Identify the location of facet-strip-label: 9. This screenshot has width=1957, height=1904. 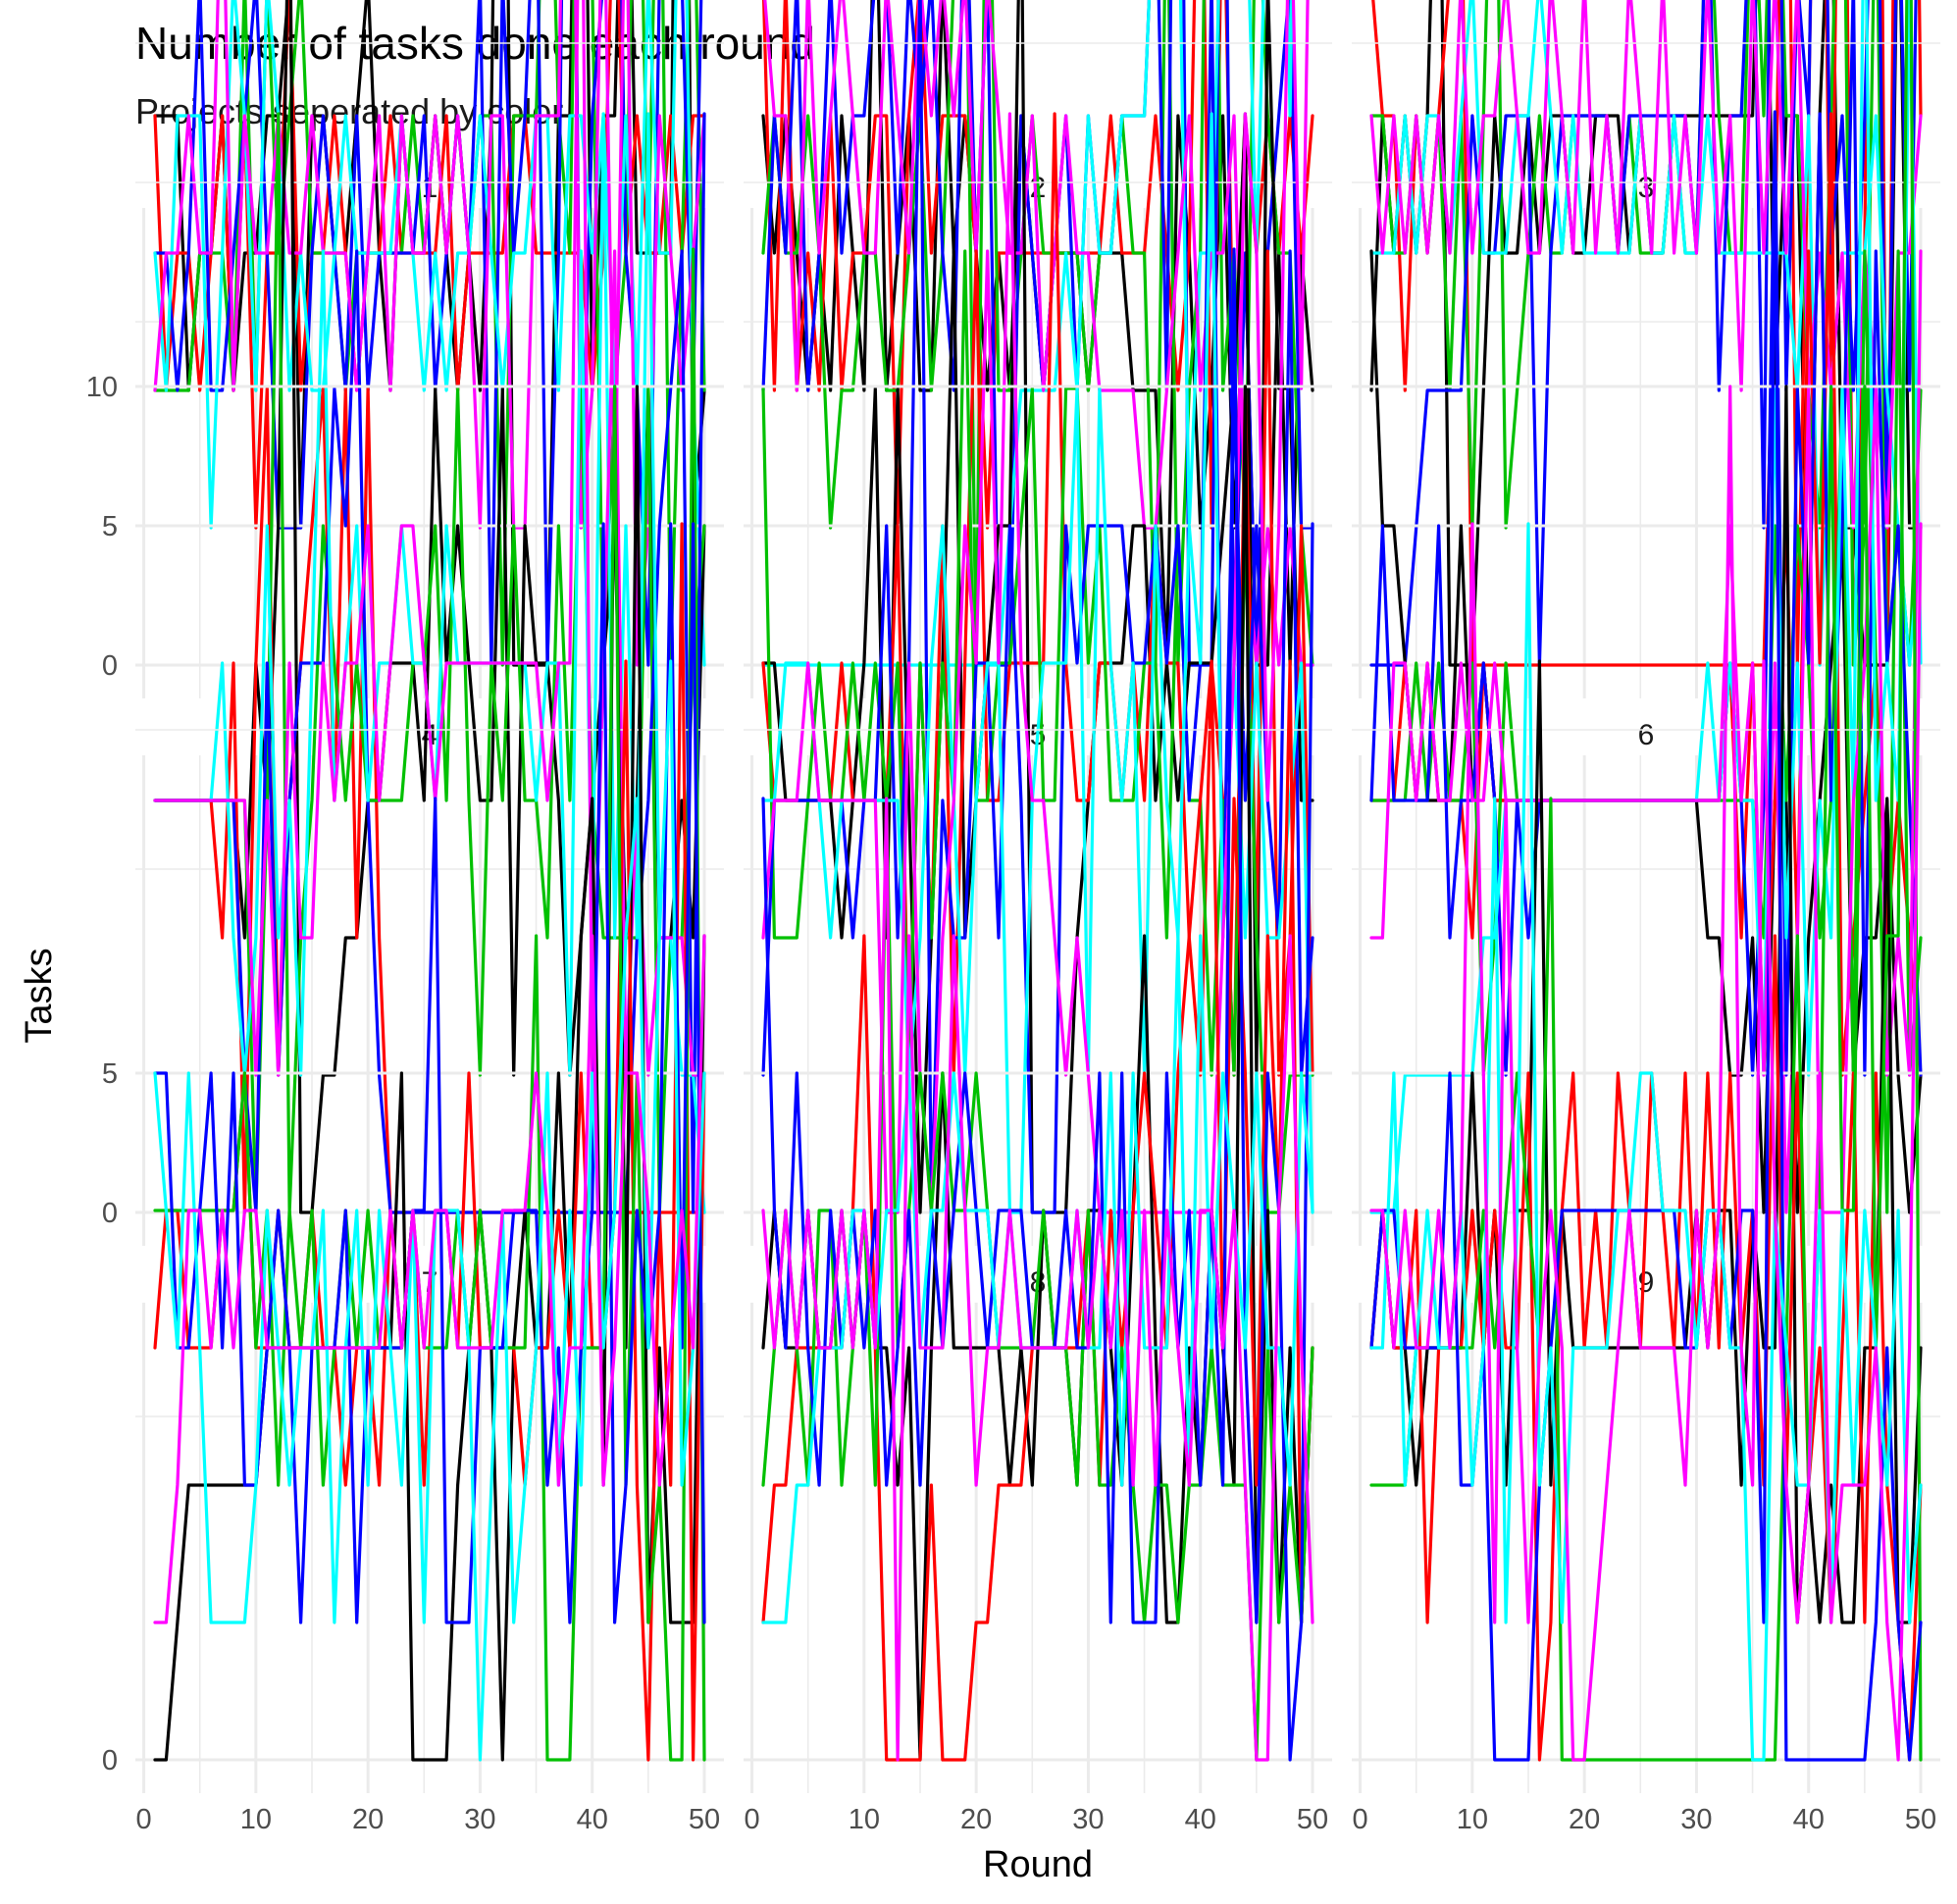
(1646, 1282).